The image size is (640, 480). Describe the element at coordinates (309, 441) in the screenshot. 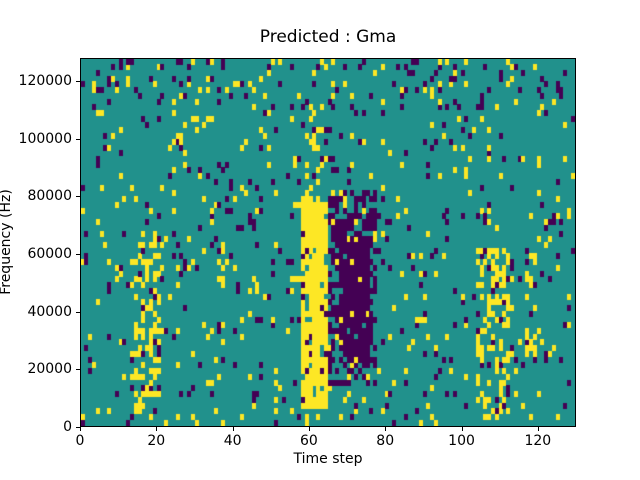

I see `x-tick-label: 60` at that location.